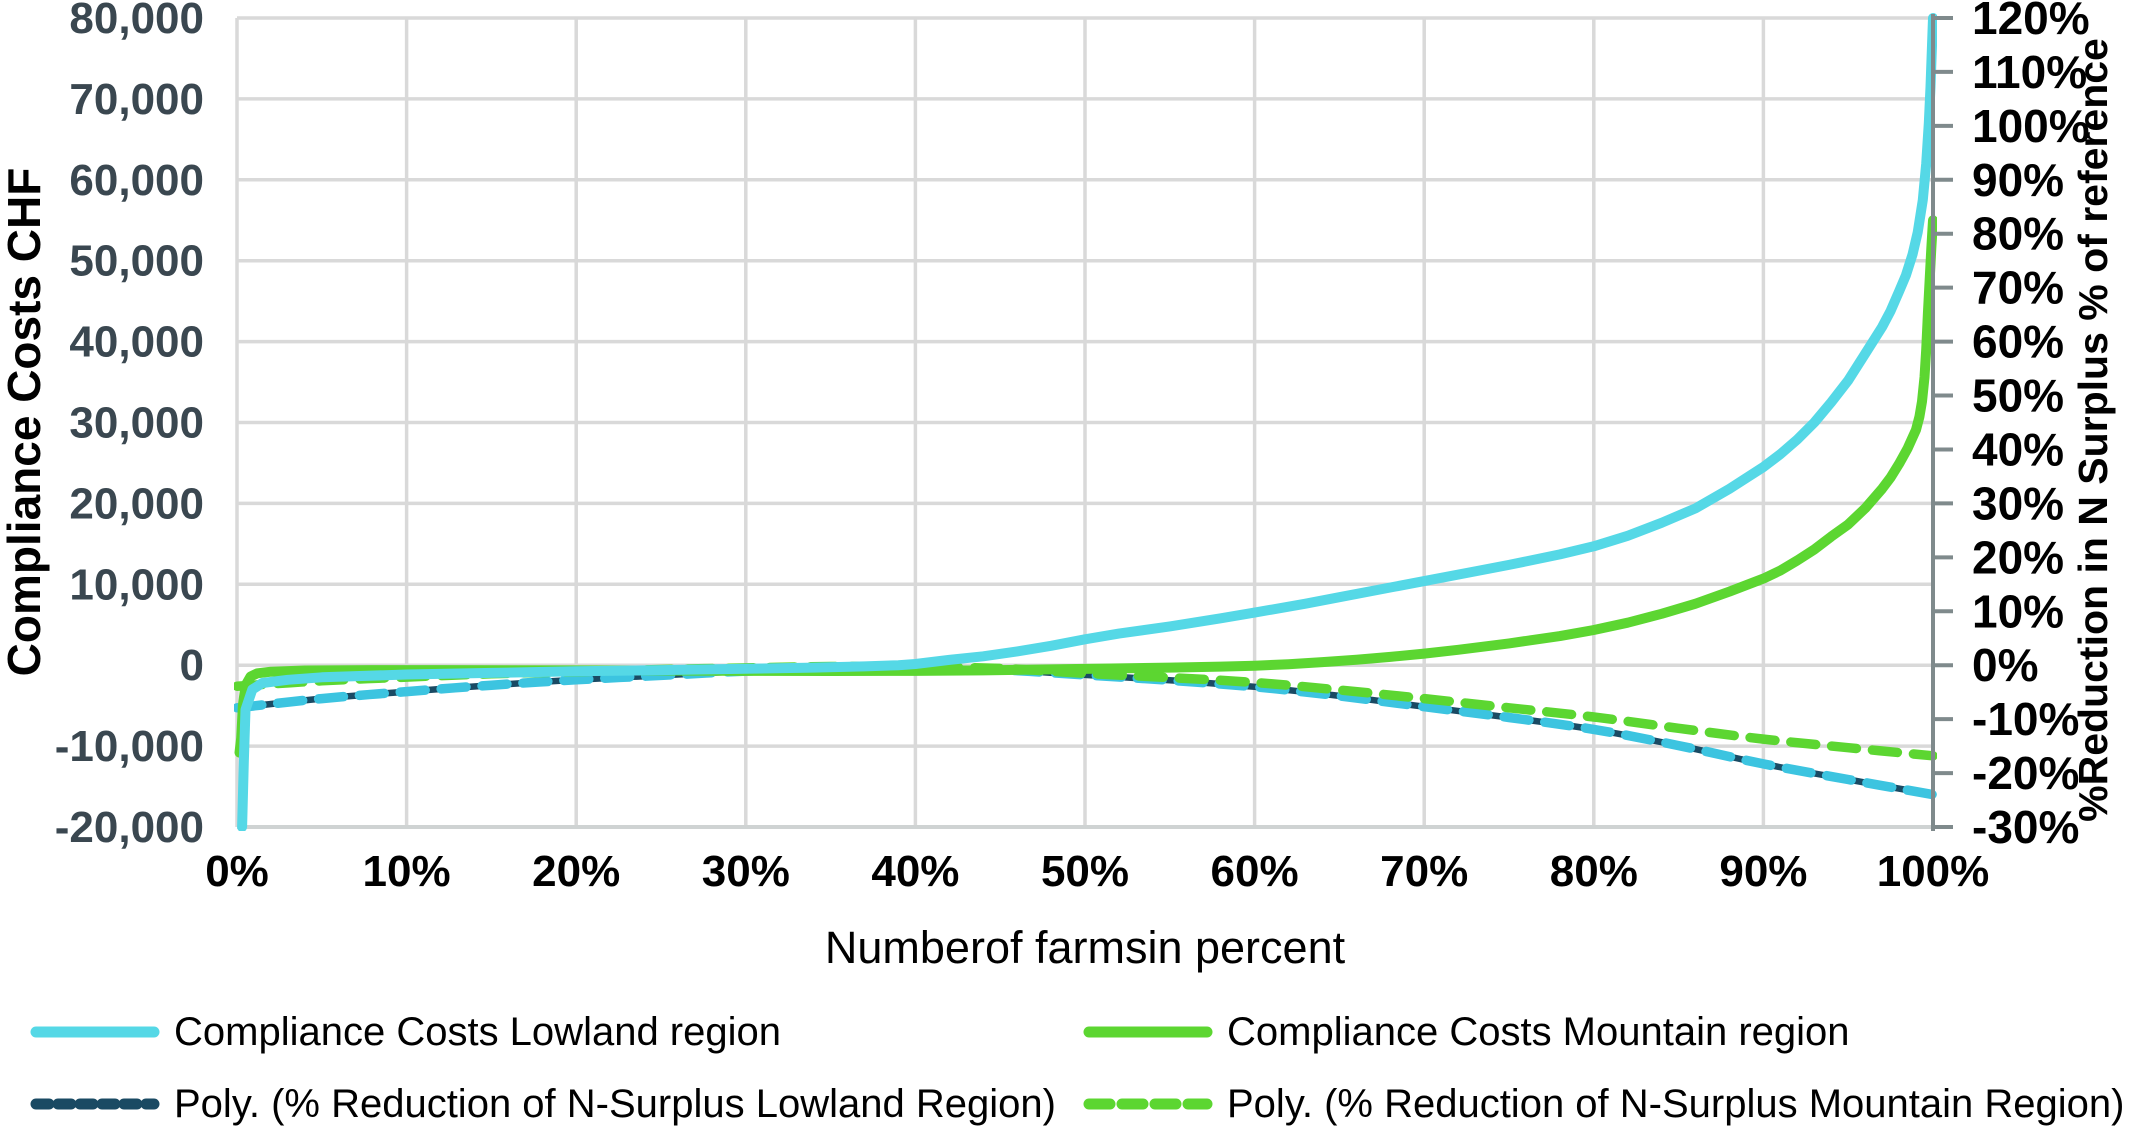  What do you see at coordinates (129, 827) in the screenshot?
I see `y-left-tick-label: -20,000` at bounding box center [129, 827].